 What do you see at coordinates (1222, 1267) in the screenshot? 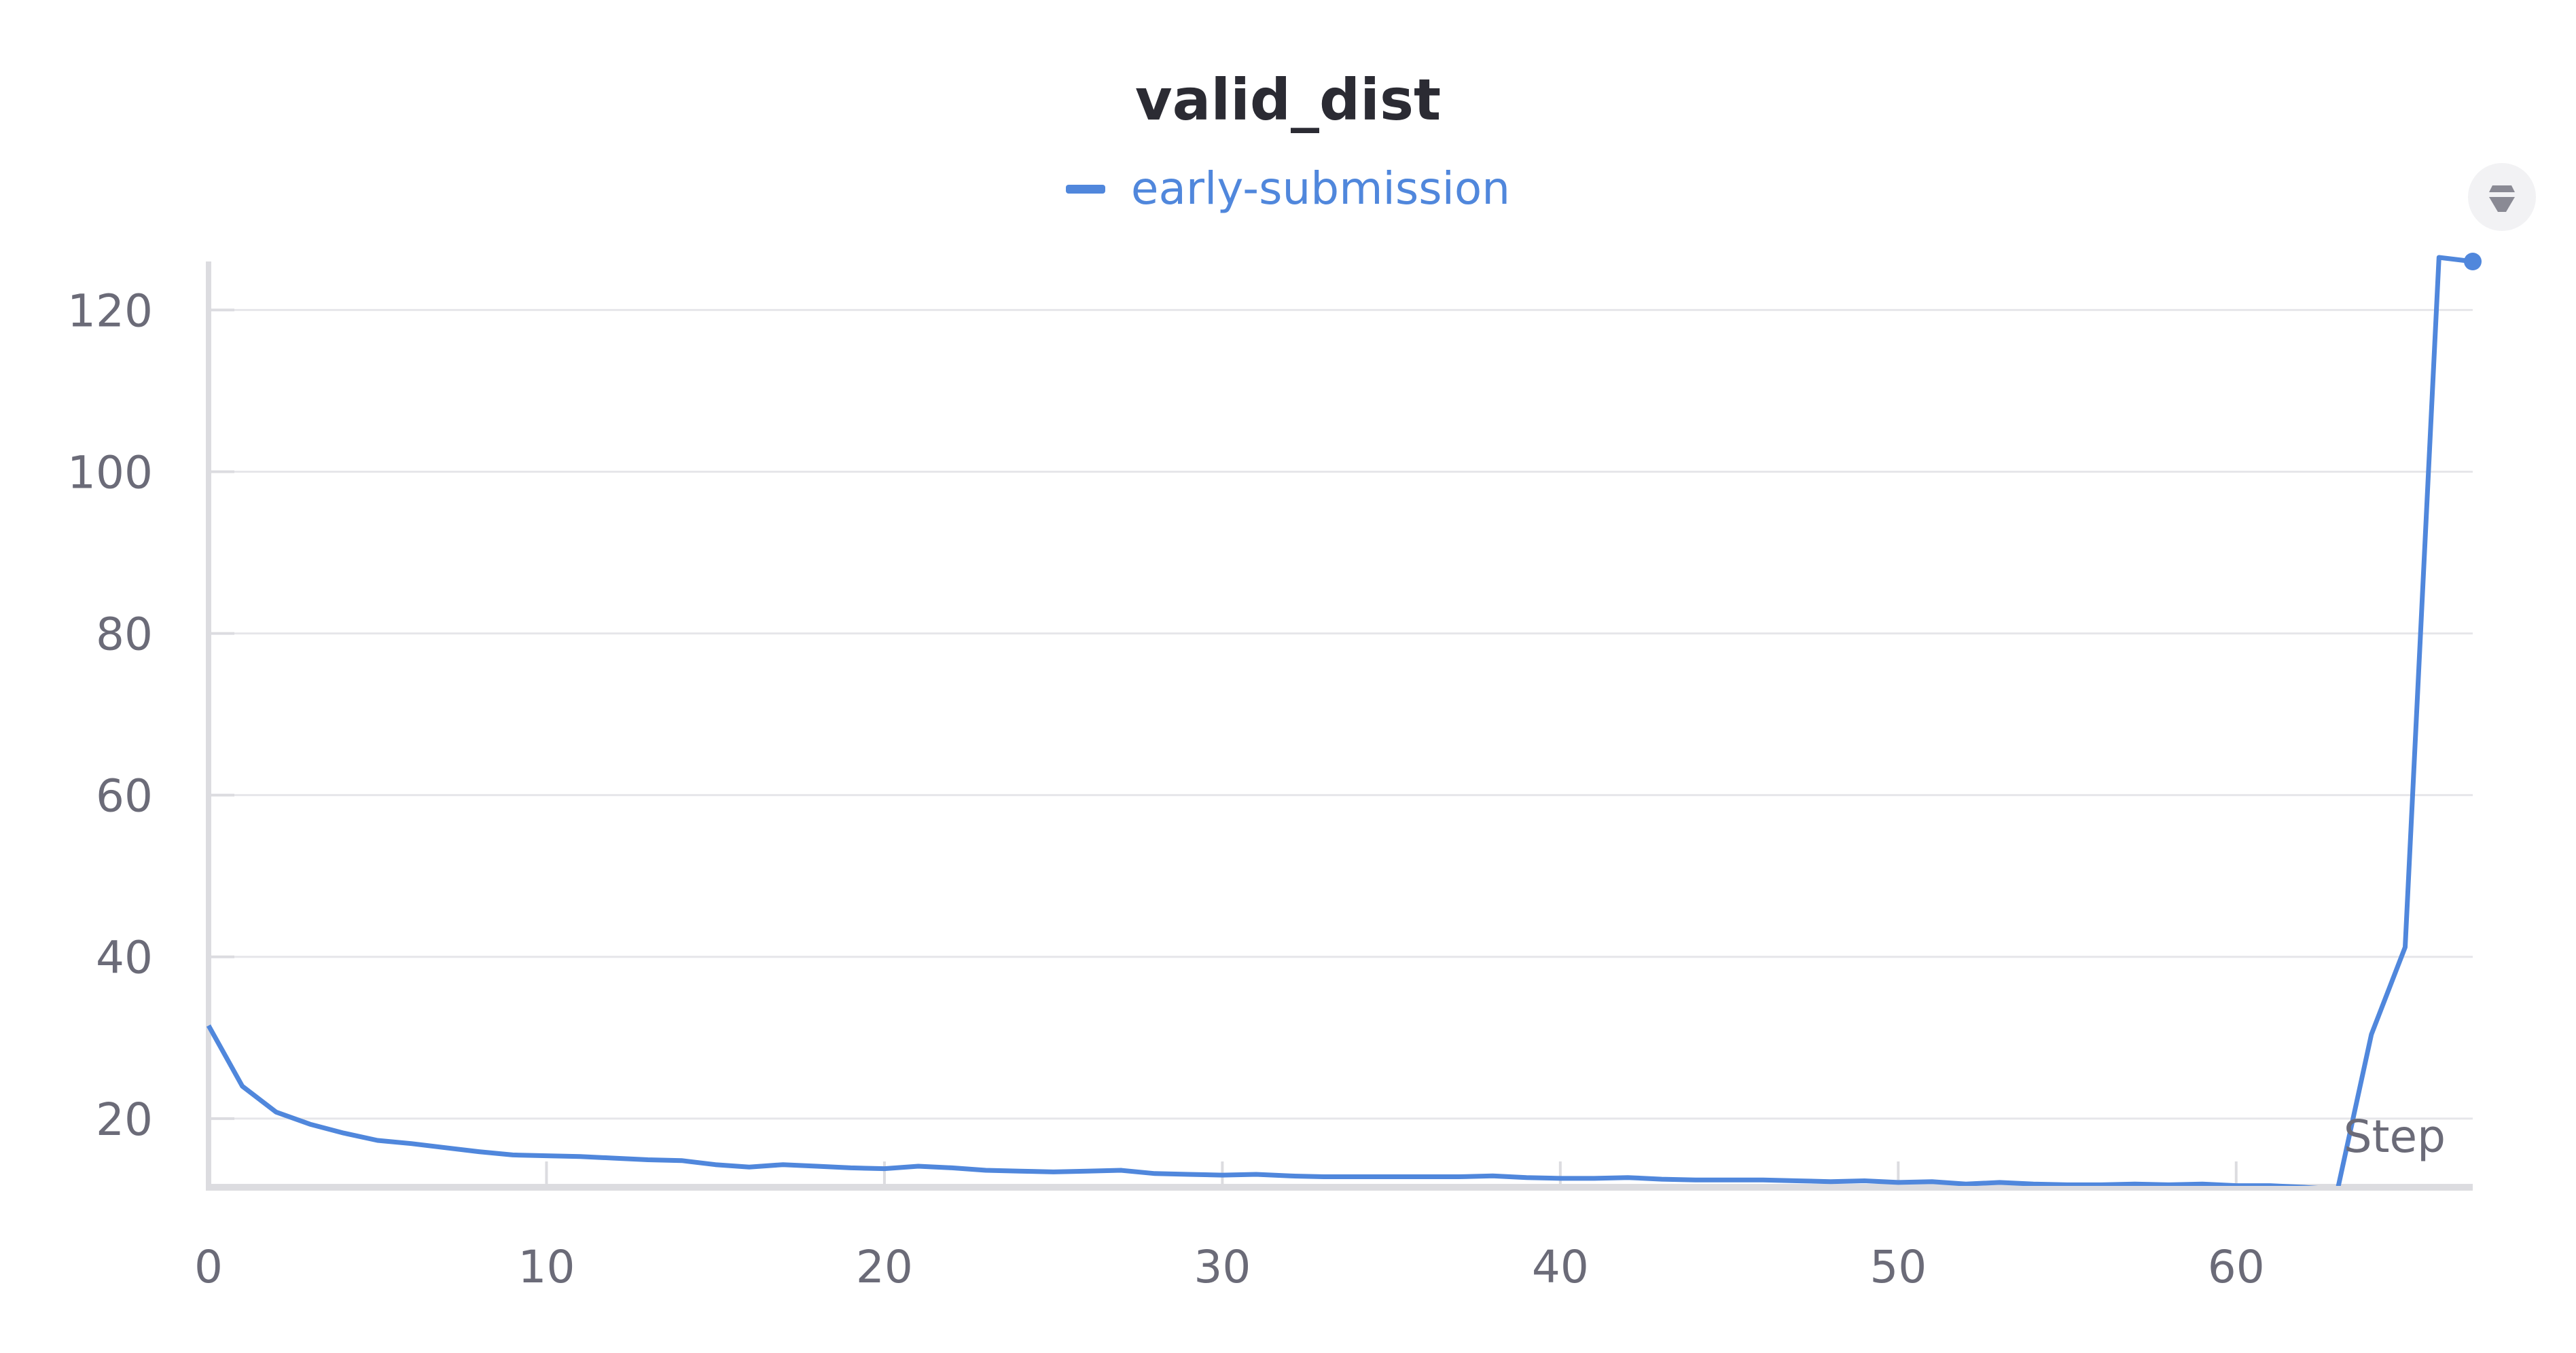
I see `x-tick-label: 30` at bounding box center [1222, 1267].